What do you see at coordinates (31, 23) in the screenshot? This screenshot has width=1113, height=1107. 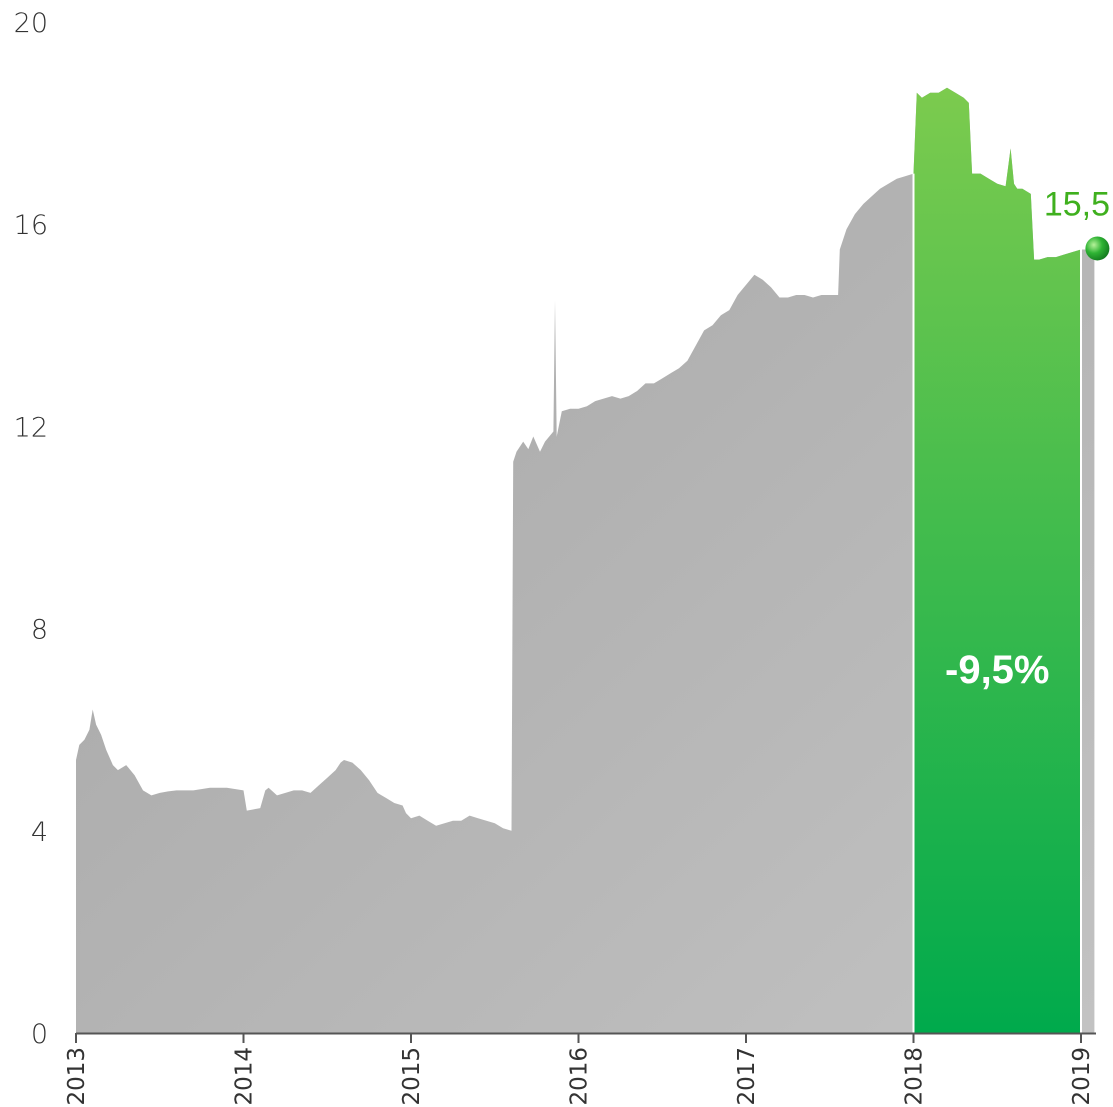 I see `y-tick-label: 20` at bounding box center [31, 23].